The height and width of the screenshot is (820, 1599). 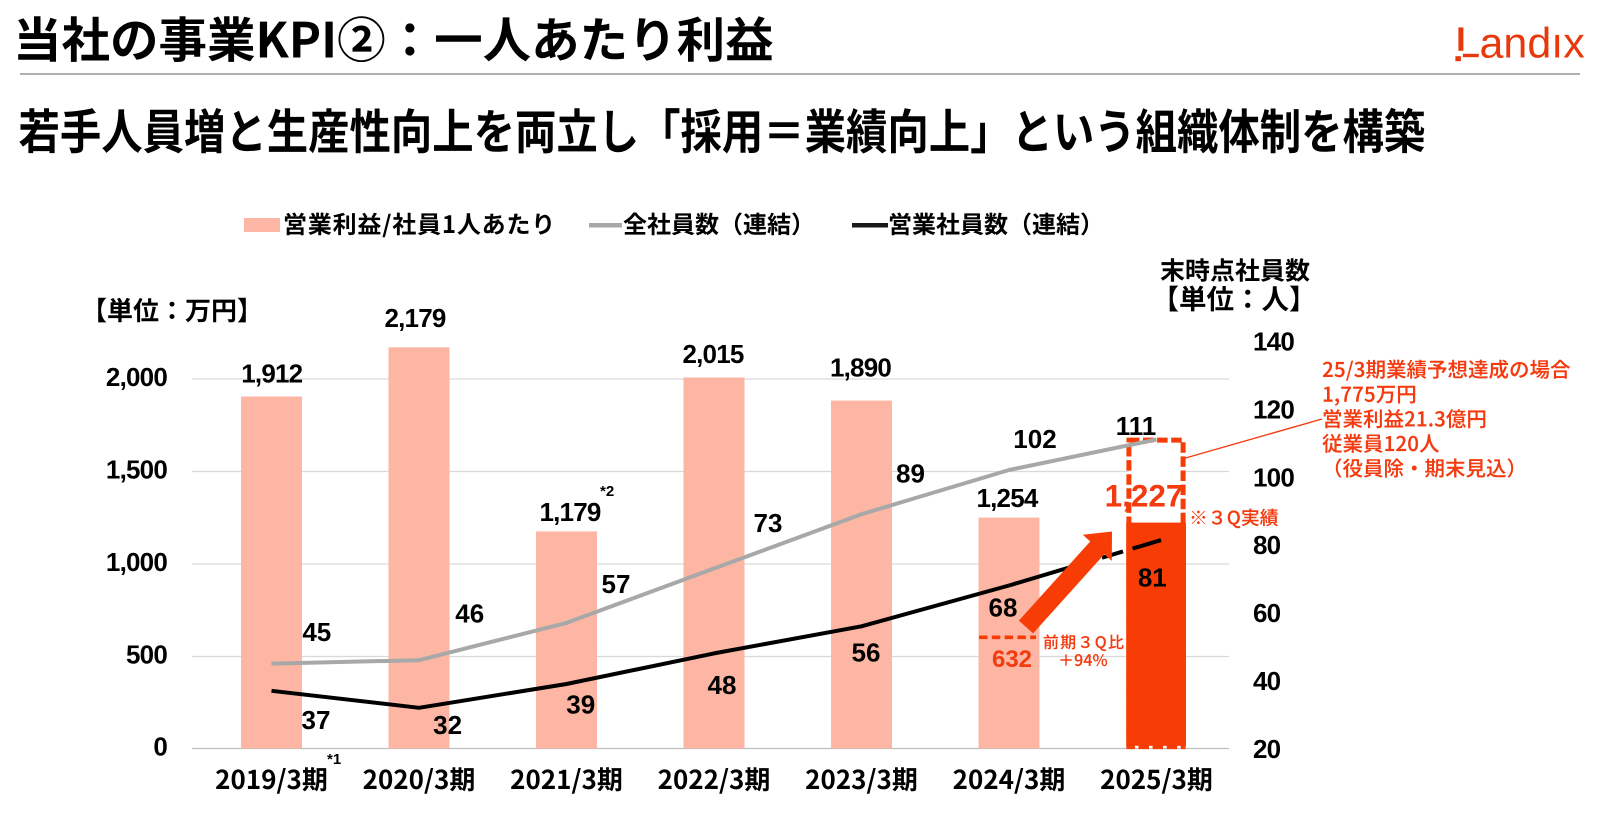 What do you see at coordinates (1136, 426) in the screenshot?
I see `svg-text: 111` at bounding box center [1136, 426].